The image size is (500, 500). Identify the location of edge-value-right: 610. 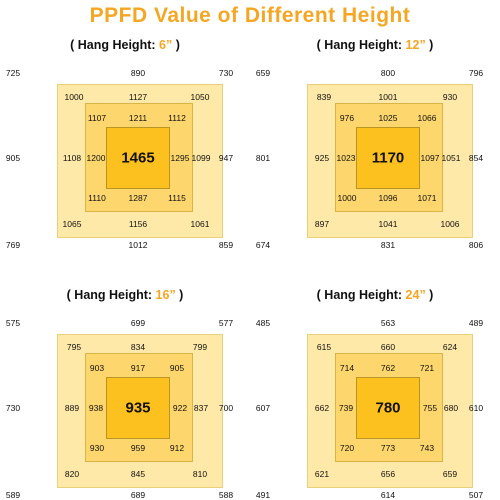
(476, 408).